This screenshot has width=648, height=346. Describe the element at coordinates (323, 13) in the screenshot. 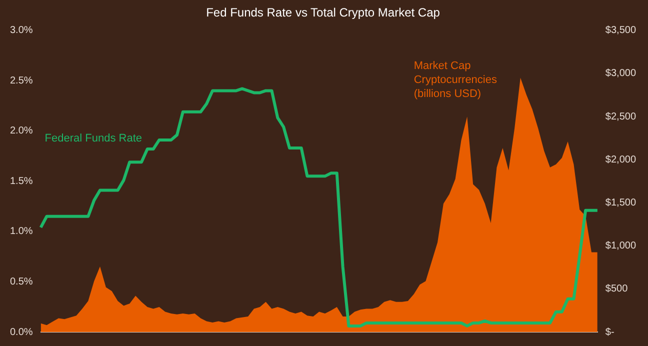

I see `chart-title: Fed Funds Rate vs Total Crypto Market Cap` at that location.